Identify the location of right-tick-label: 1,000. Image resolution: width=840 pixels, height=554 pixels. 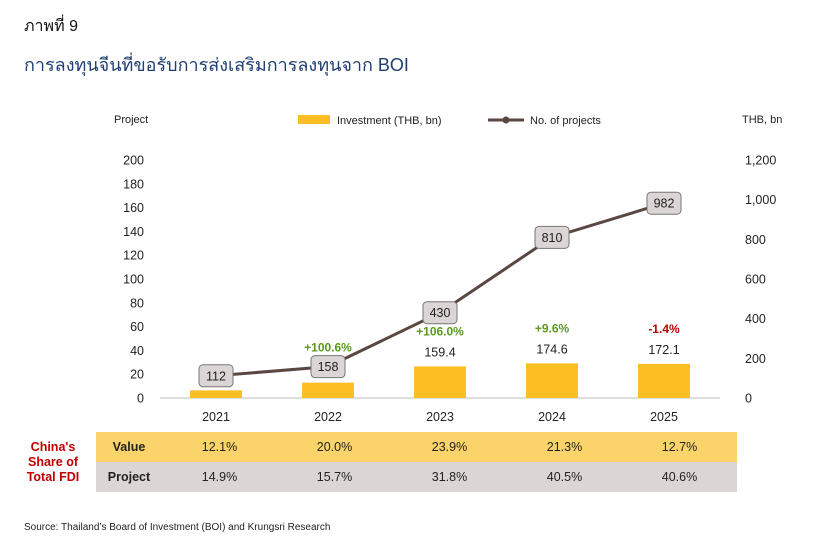
(760, 200).